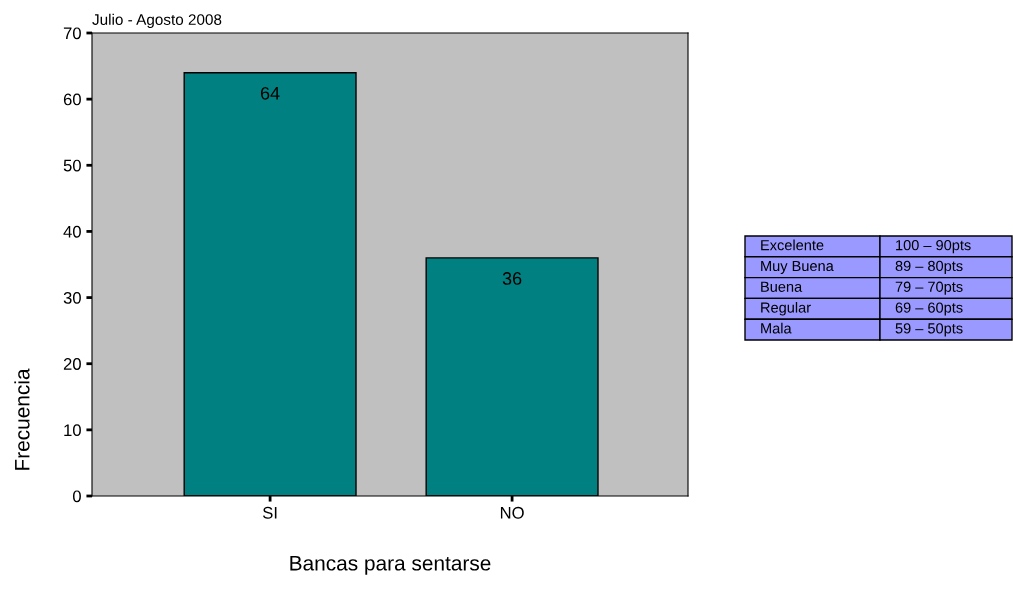 This screenshot has width=1013, height=604. I want to click on text: Regular, so click(786, 309).